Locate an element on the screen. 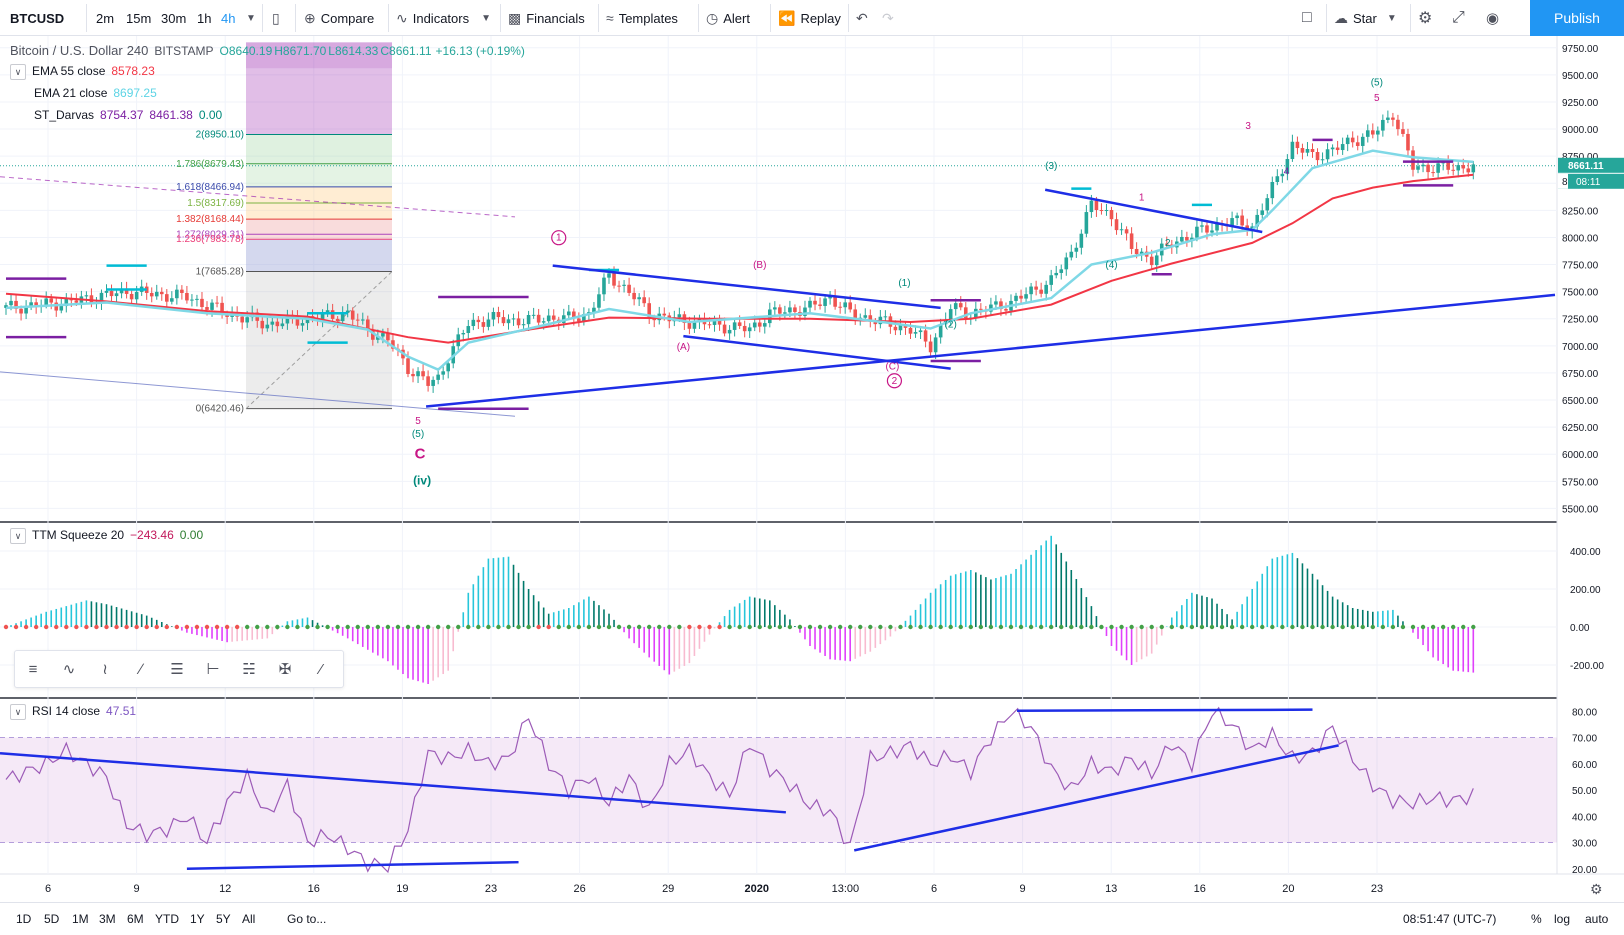 The image size is (1624, 935). chevron-down-icon: ▼ is located at coordinates (251, 18).